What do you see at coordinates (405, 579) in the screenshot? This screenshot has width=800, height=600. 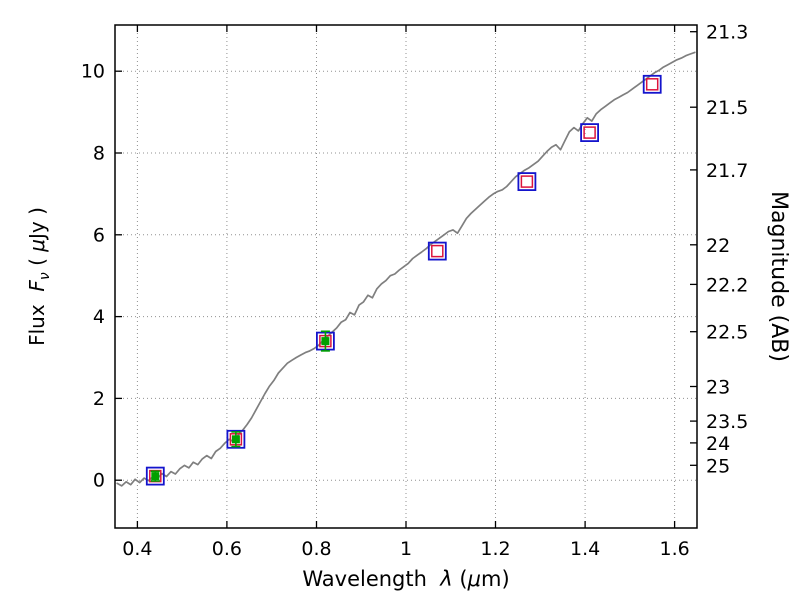 I see `x-axis-label: Wavelength λ (μm)` at bounding box center [405, 579].